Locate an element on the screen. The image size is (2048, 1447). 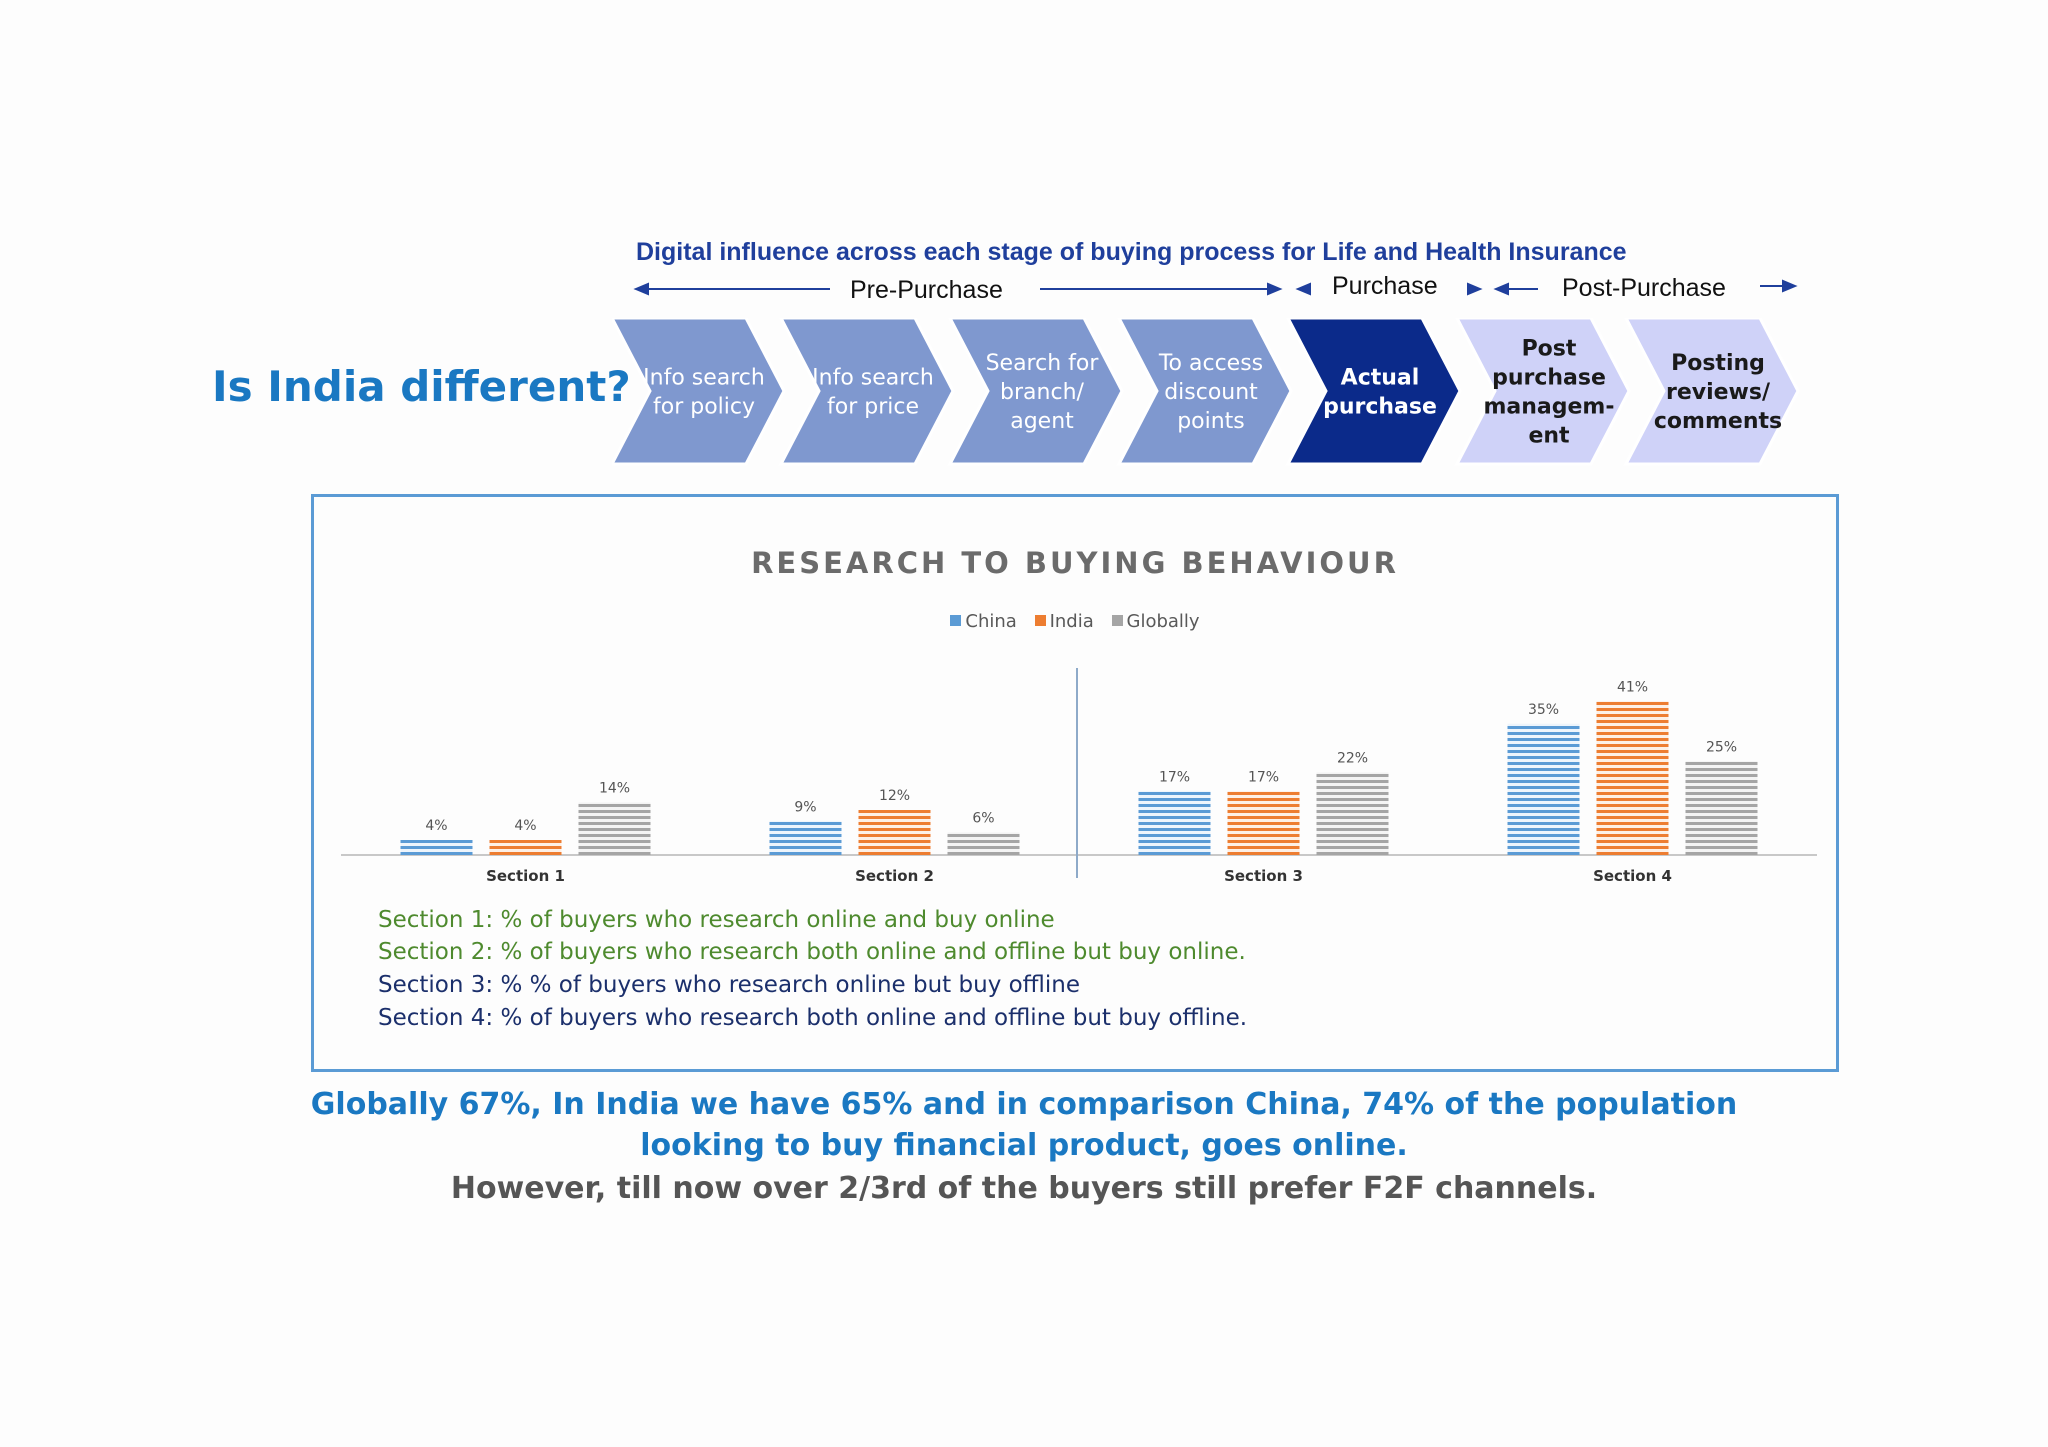
legend-item-china: China is located at coordinates (983, 621).